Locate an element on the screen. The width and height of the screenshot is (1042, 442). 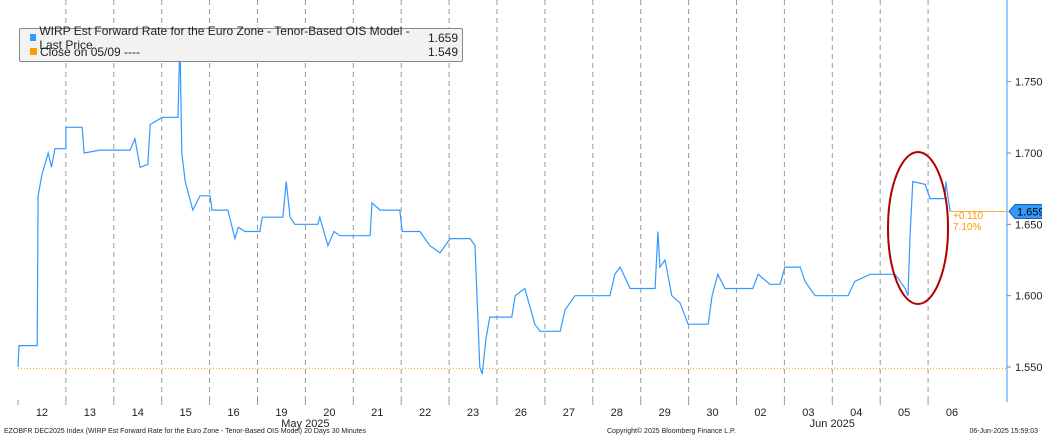
legend-close: Close on 05/09 ---- 1.549 is located at coordinates (244, 51).